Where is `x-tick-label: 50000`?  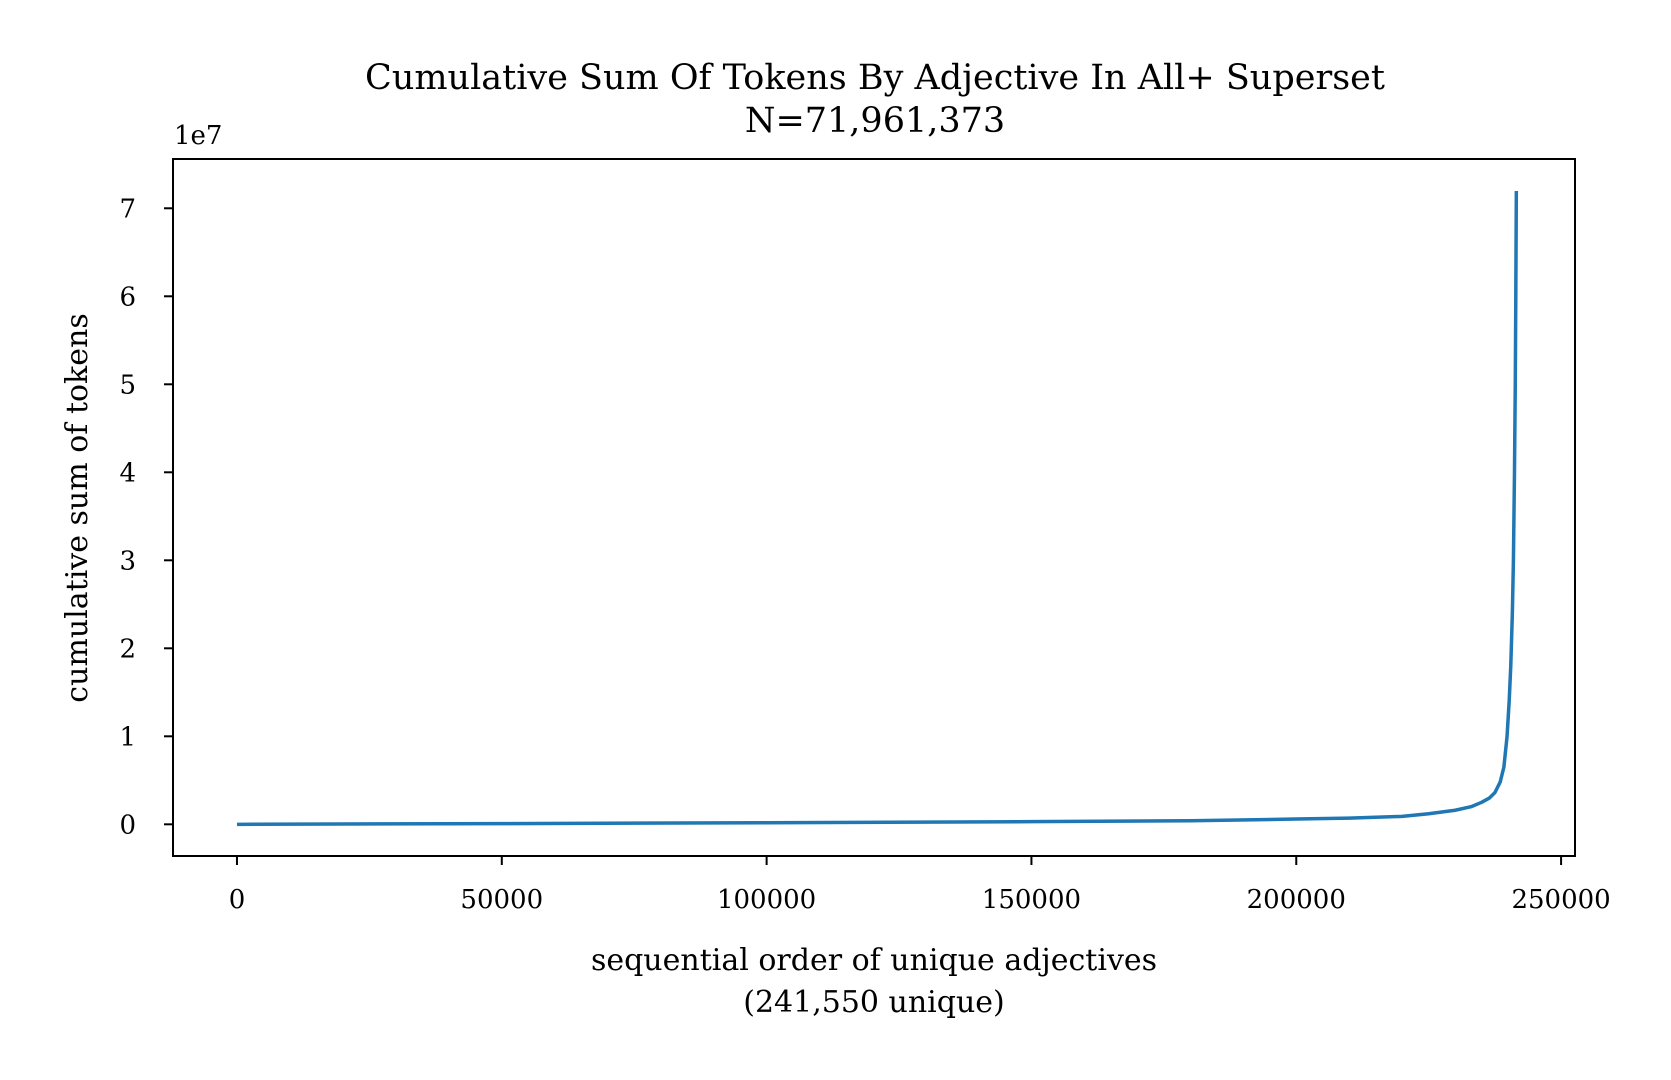
x-tick-label: 50000 is located at coordinates (501, 900).